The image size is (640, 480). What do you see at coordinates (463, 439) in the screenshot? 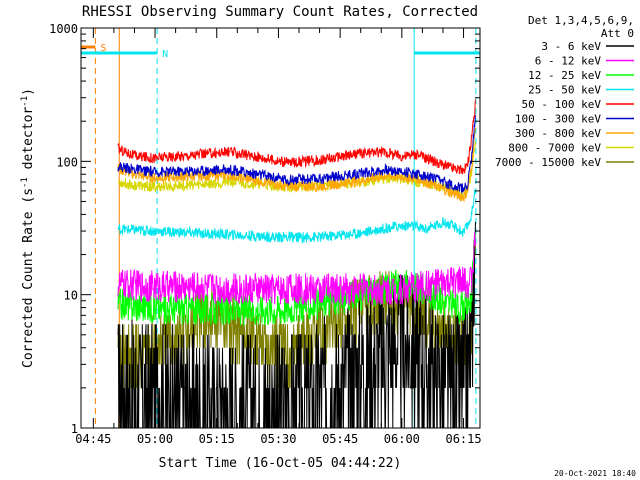
I see `x-tick-label: 06:15` at bounding box center [463, 439].